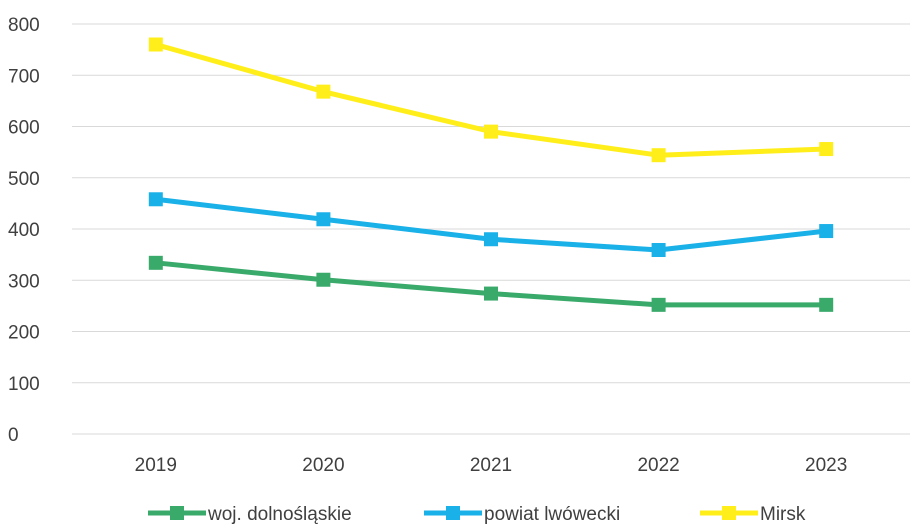  What do you see at coordinates (24, 179) in the screenshot?
I see `y-tick-label: 500` at bounding box center [24, 179].